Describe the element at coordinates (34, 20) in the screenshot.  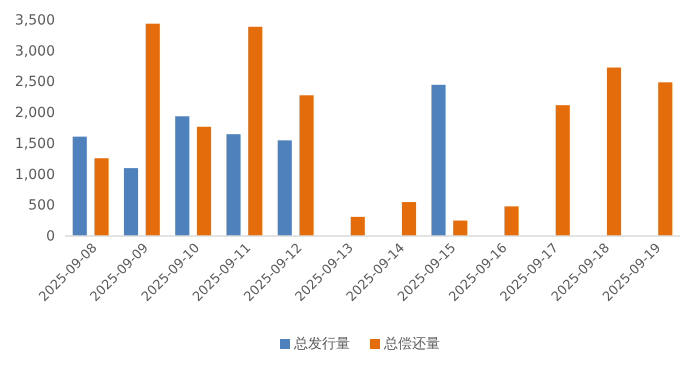
I see `y-tick-label: 3,500` at that location.